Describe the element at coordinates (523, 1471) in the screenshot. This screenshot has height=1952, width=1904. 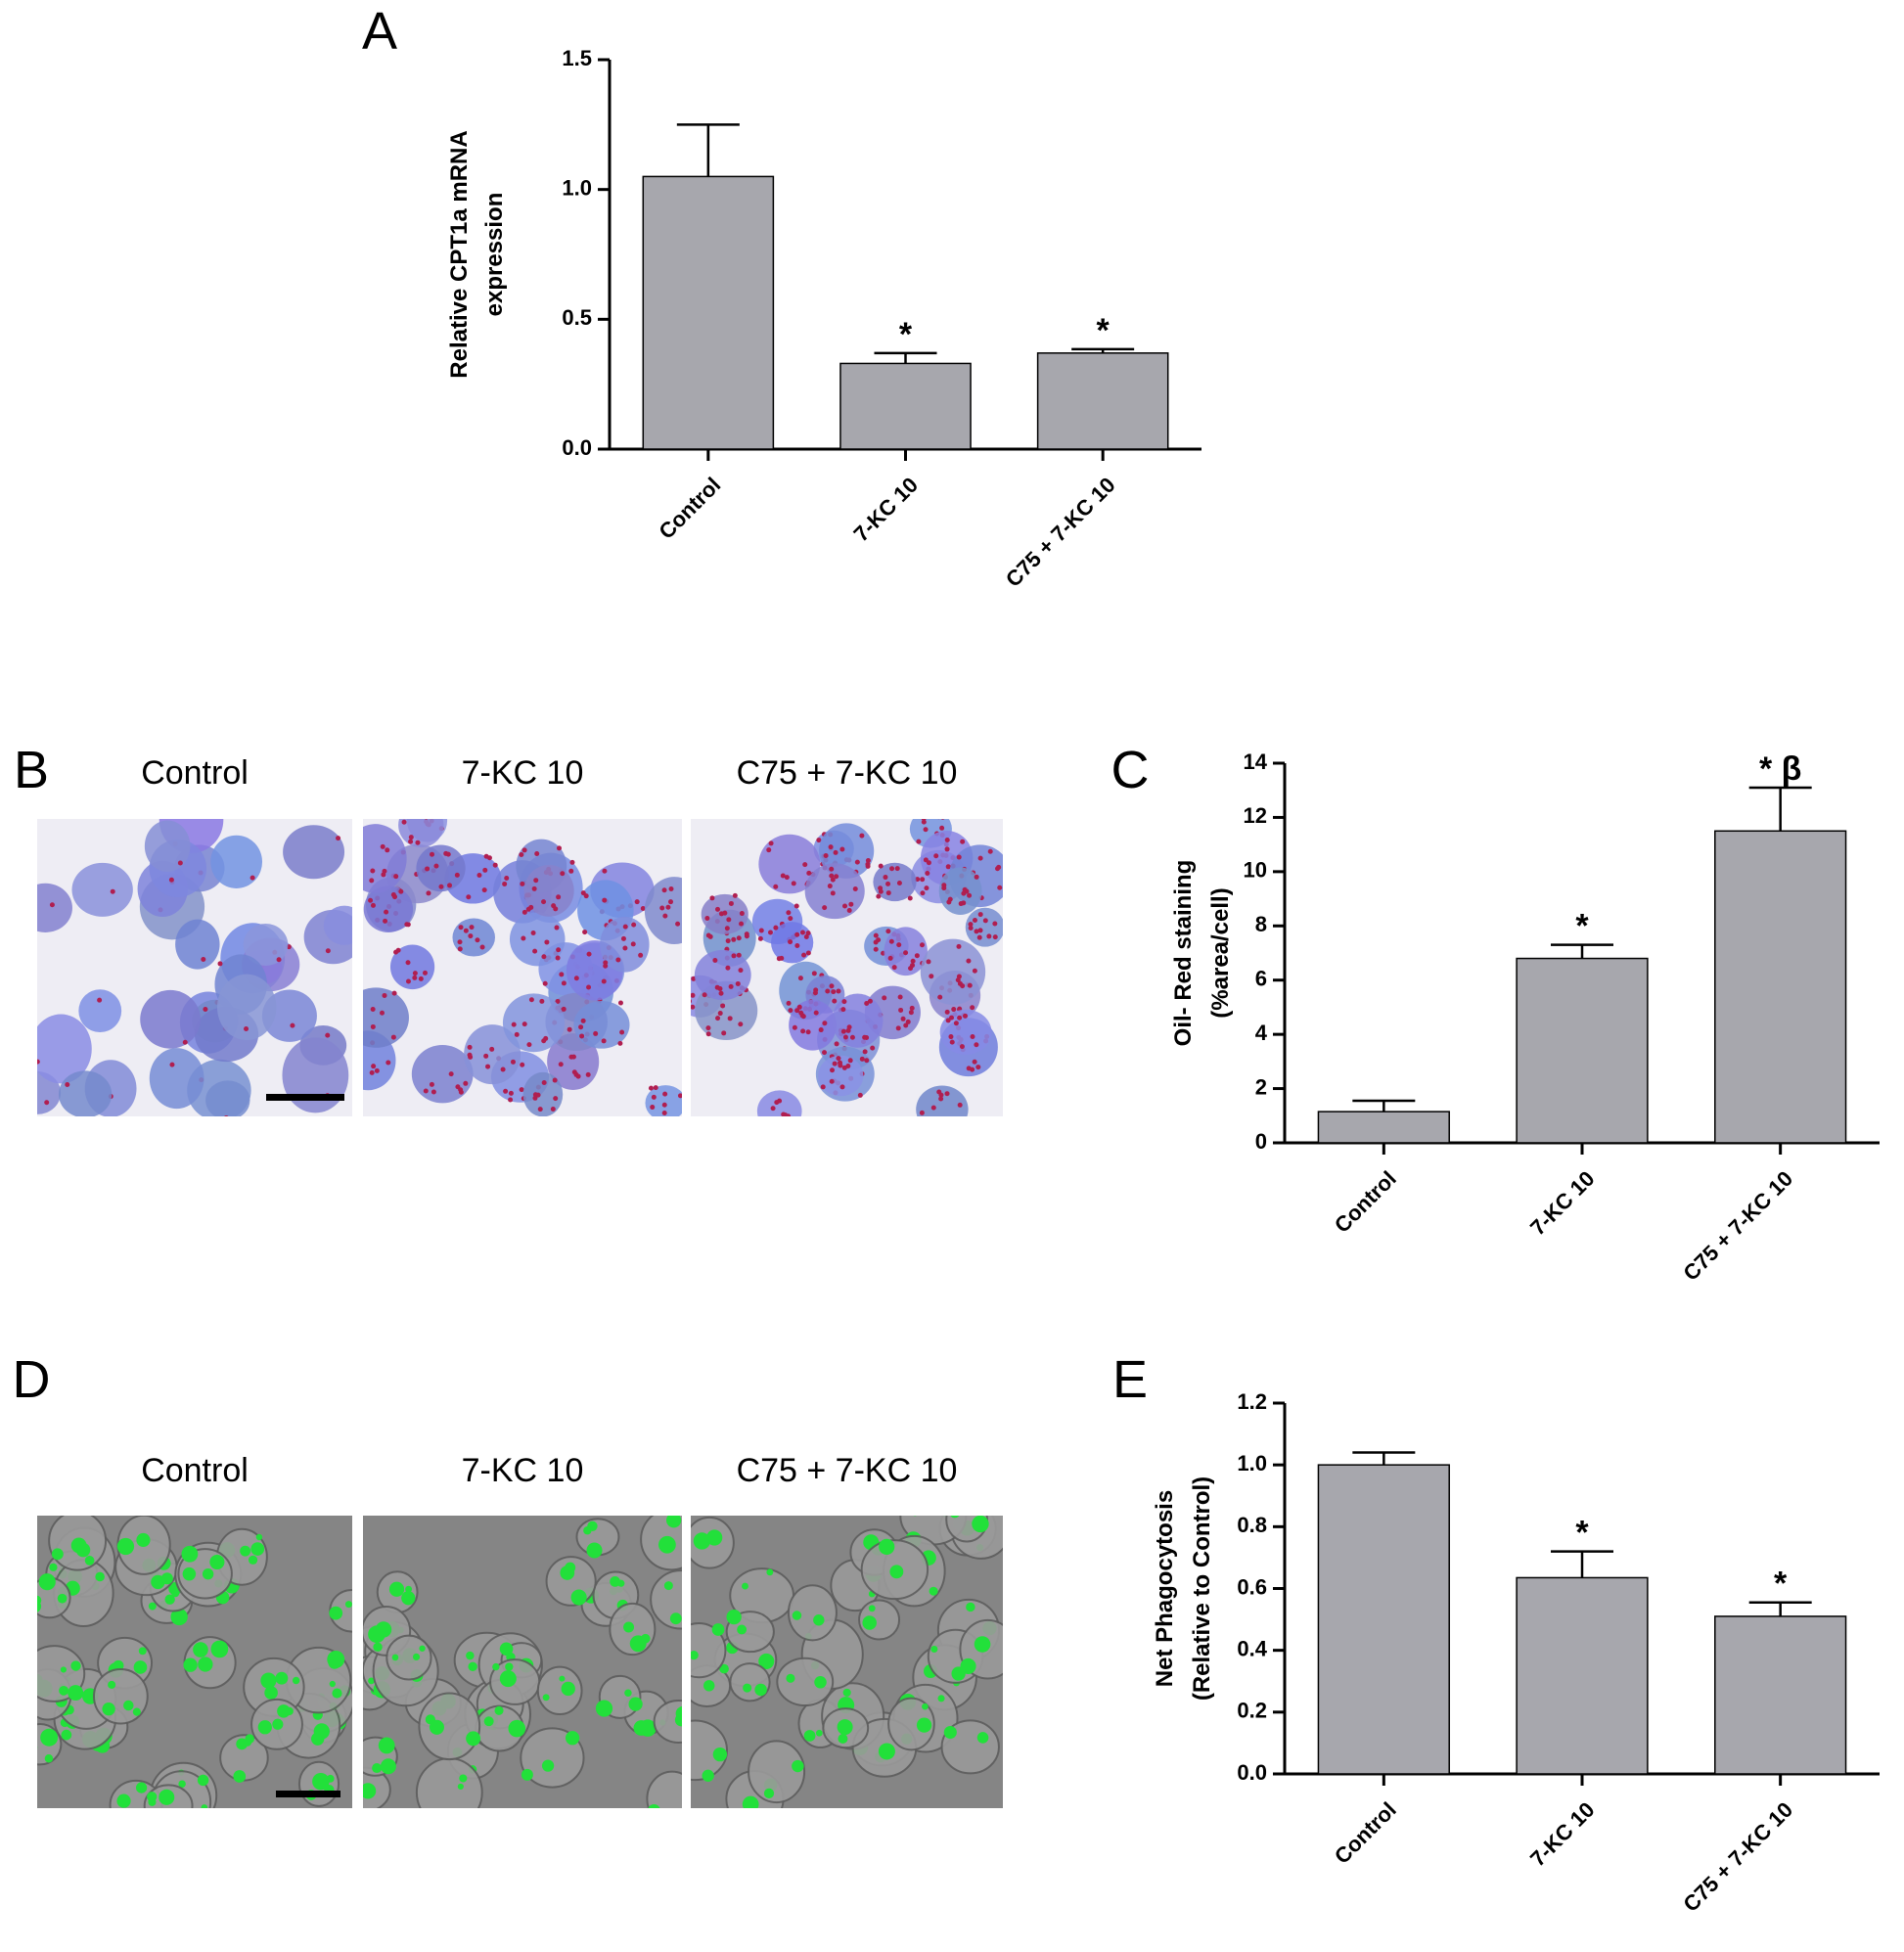
I see `image-label: 7-KC 10` at that location.